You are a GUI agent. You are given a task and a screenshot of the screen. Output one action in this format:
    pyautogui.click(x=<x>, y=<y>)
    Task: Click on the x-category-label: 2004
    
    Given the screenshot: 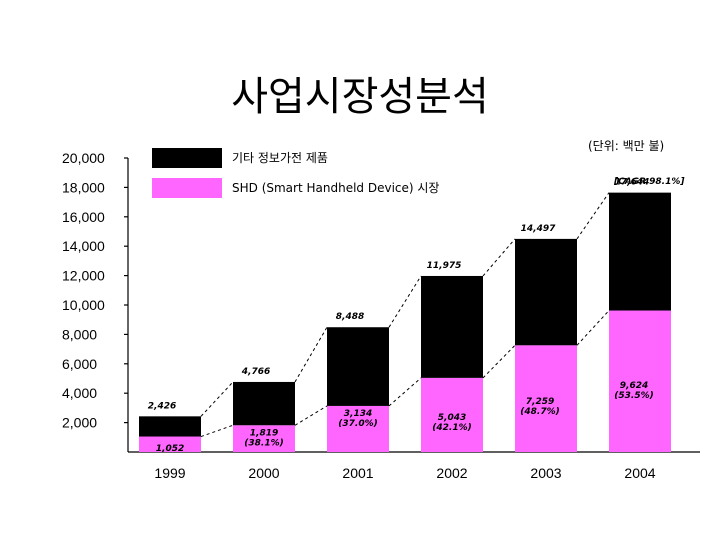 What is the action you would take?
    pyautogui.click(x=639, y=473)
    